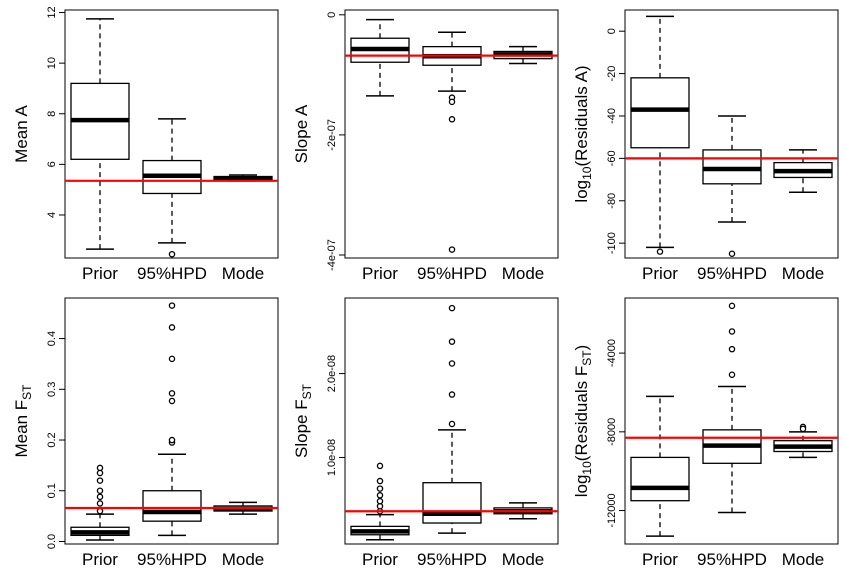 The height and width of the screenshot is (571, 845). Describe the element at coordinates (52, 389) in the screenshot. I see `y-tick-label: 0.3` at that location.